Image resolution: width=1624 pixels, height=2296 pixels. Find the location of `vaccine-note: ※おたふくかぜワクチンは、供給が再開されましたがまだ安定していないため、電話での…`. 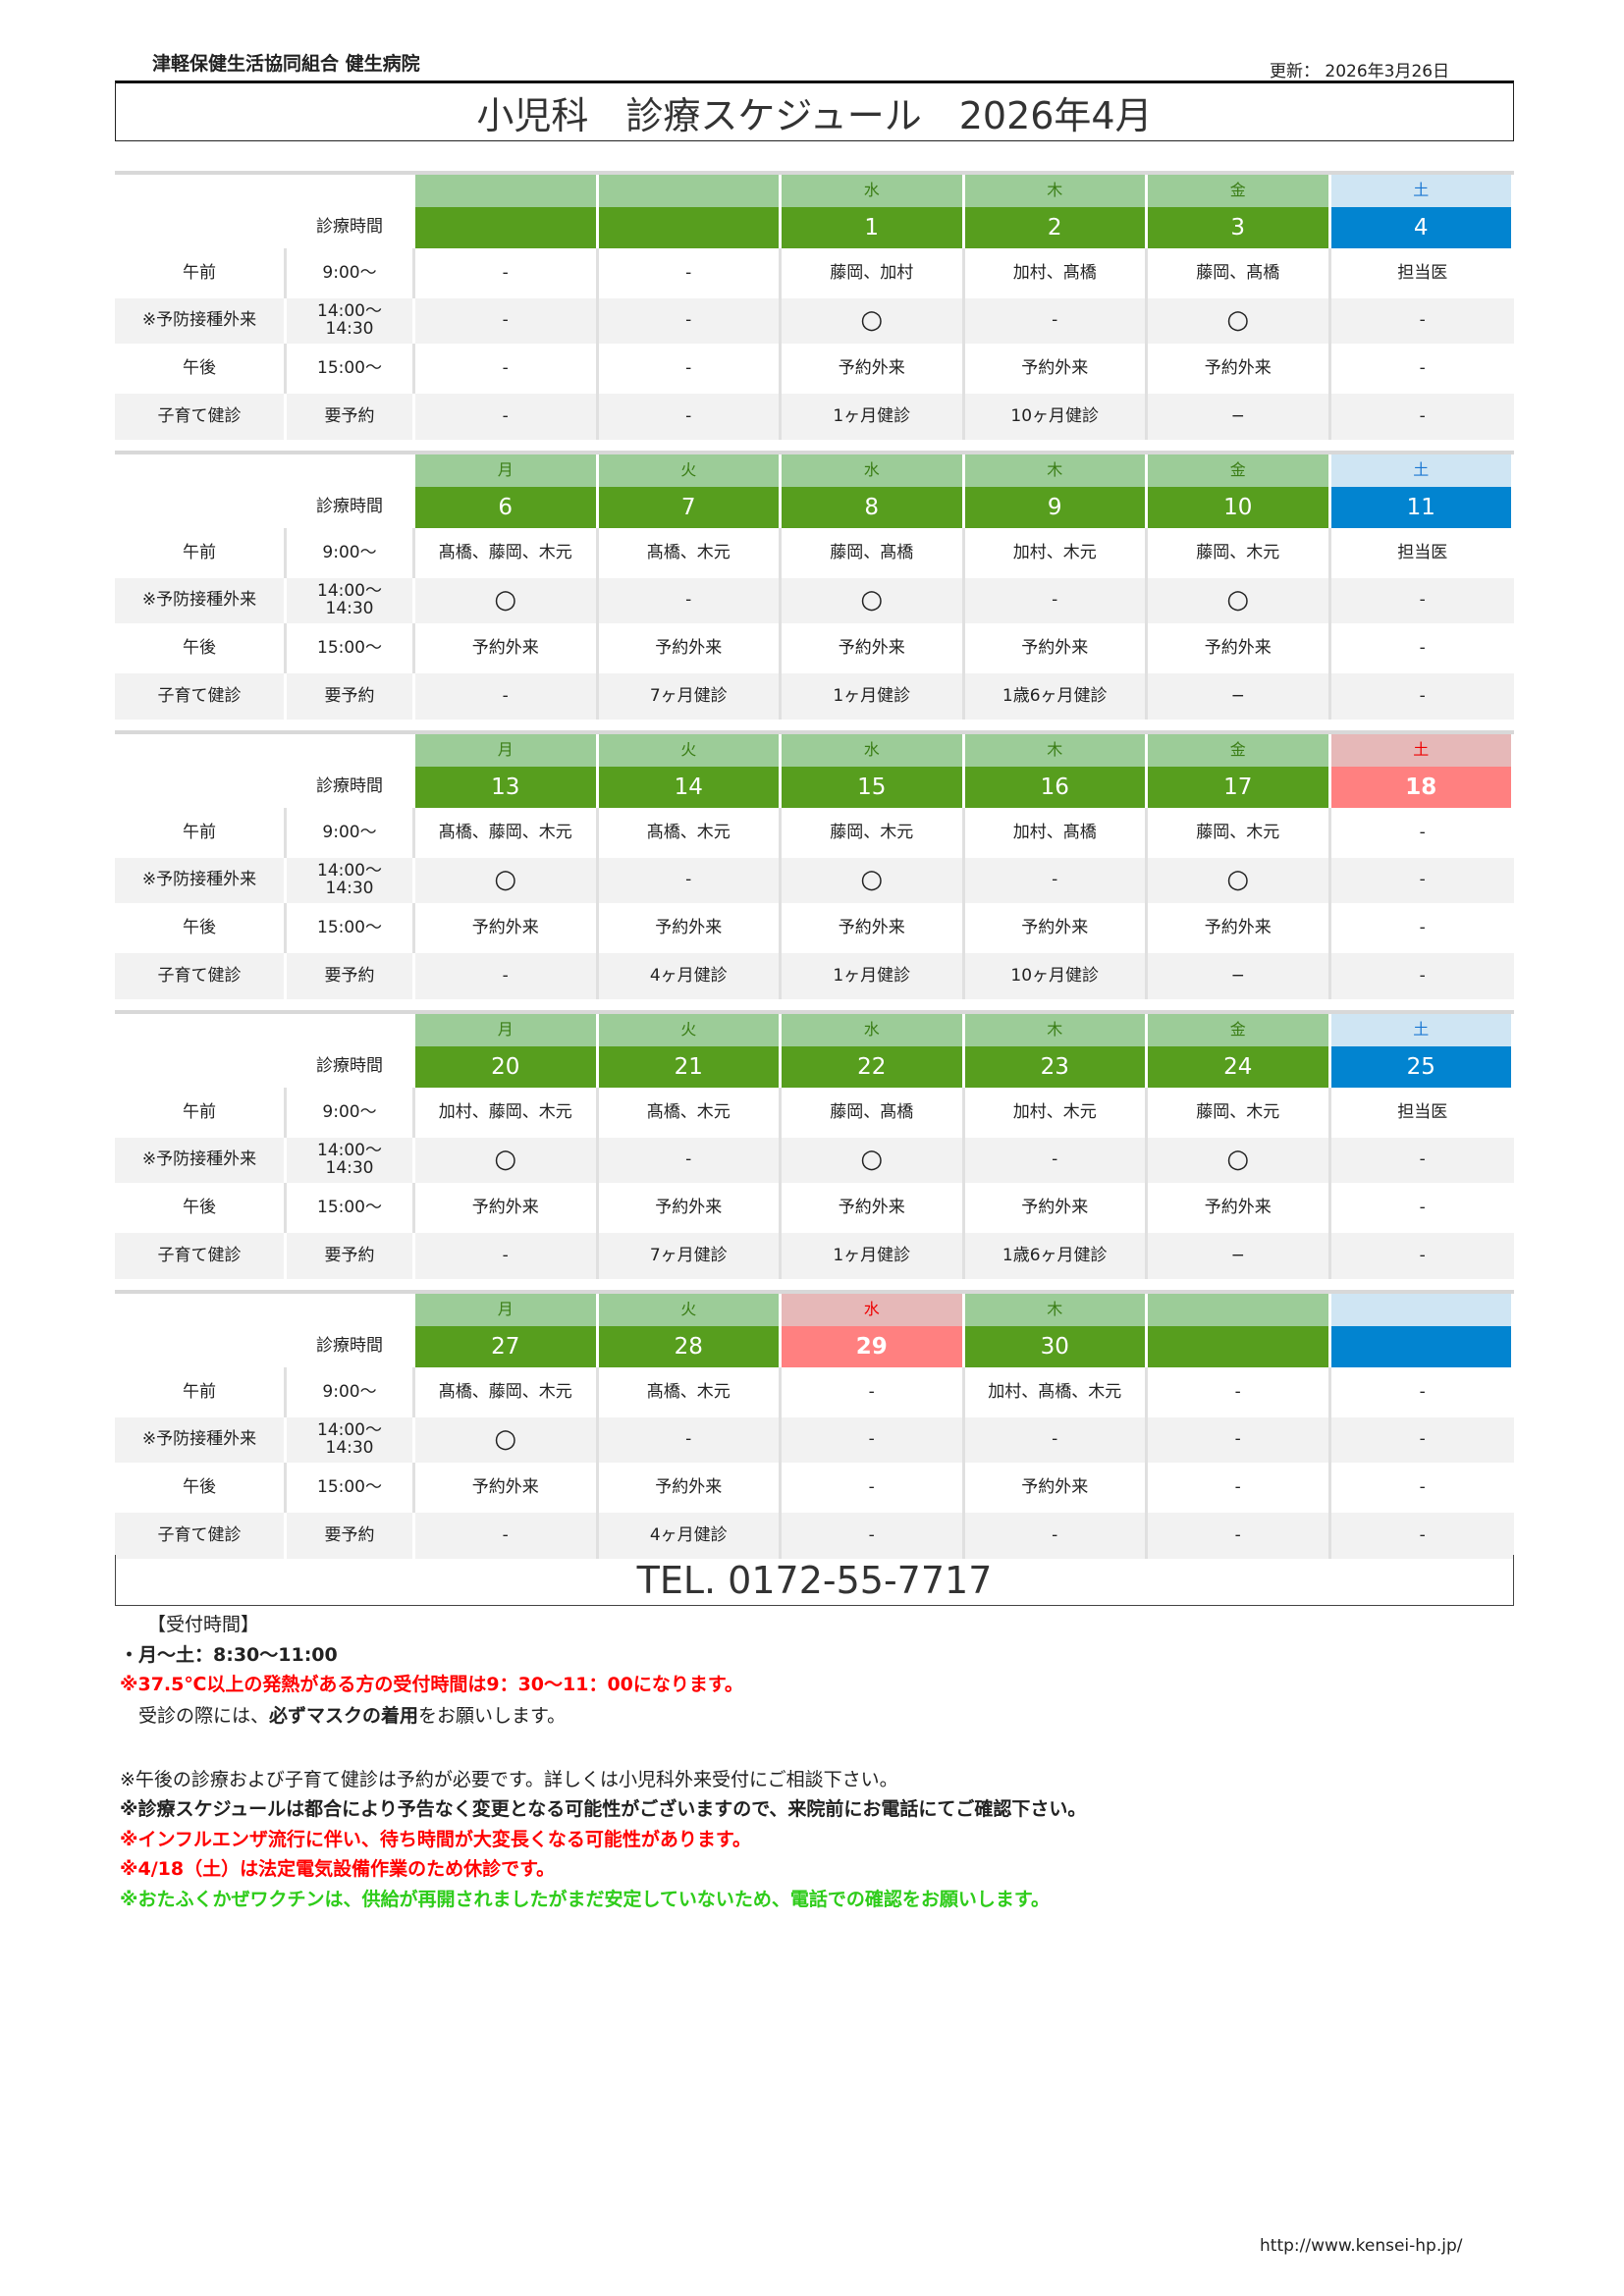

vaccine-note: ※おたふくかぜワクチンは、供給が再開されましたがまだ安定していないため、電話での… is located at coordinates (585, 1899).